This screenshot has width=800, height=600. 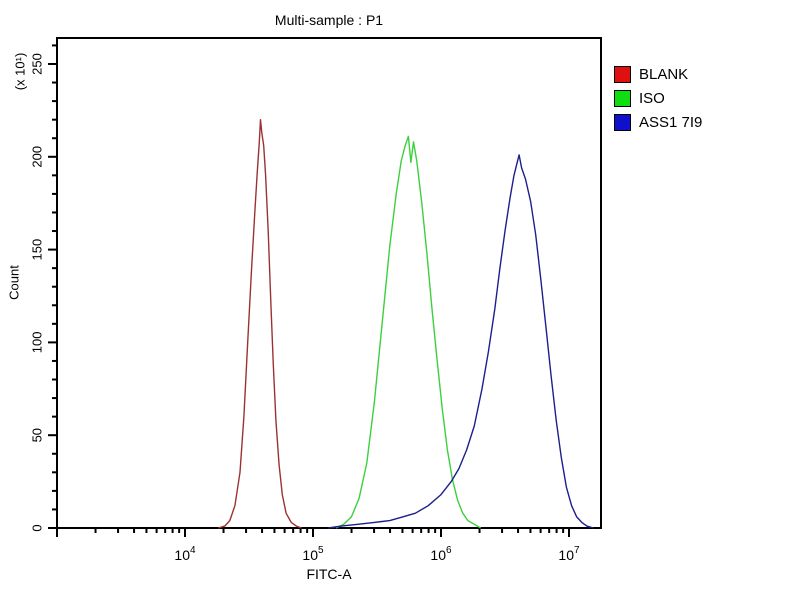 What do you see at coordinates (185, 554) in the screenshot?
I see `x-tick-label: 10⁴` at bounding box center [185, 554].